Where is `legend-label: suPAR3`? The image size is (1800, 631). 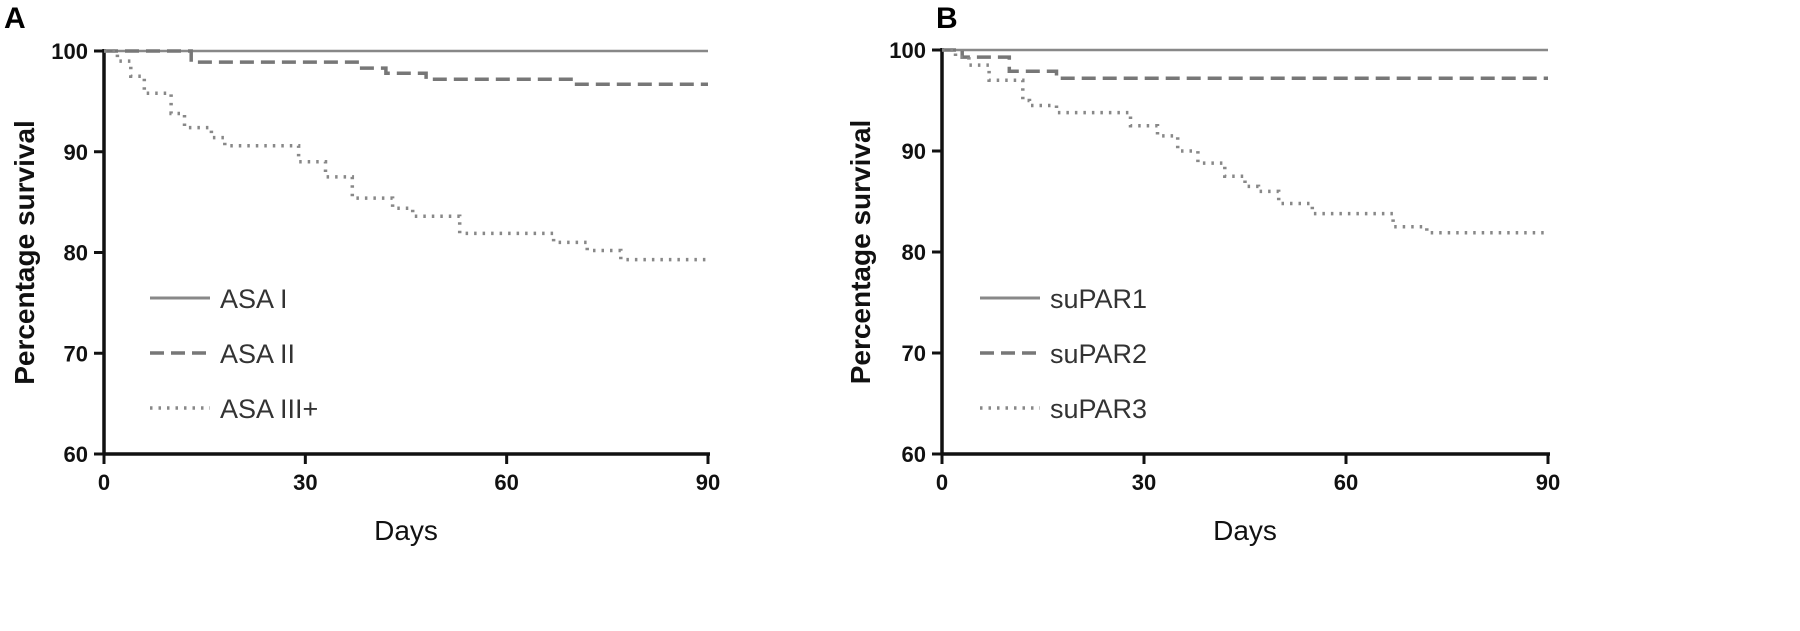 legend-label: suPAR3 is located at coordinates (1098, 409).